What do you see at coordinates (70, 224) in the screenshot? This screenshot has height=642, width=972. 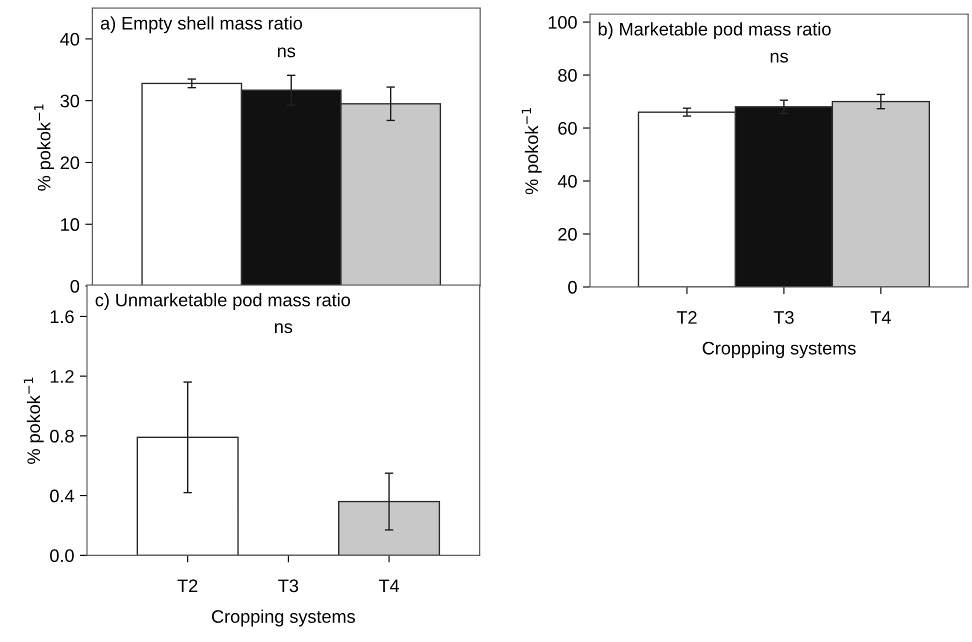 I see `y-tick-label: 10` at bounding box center [70, 224].